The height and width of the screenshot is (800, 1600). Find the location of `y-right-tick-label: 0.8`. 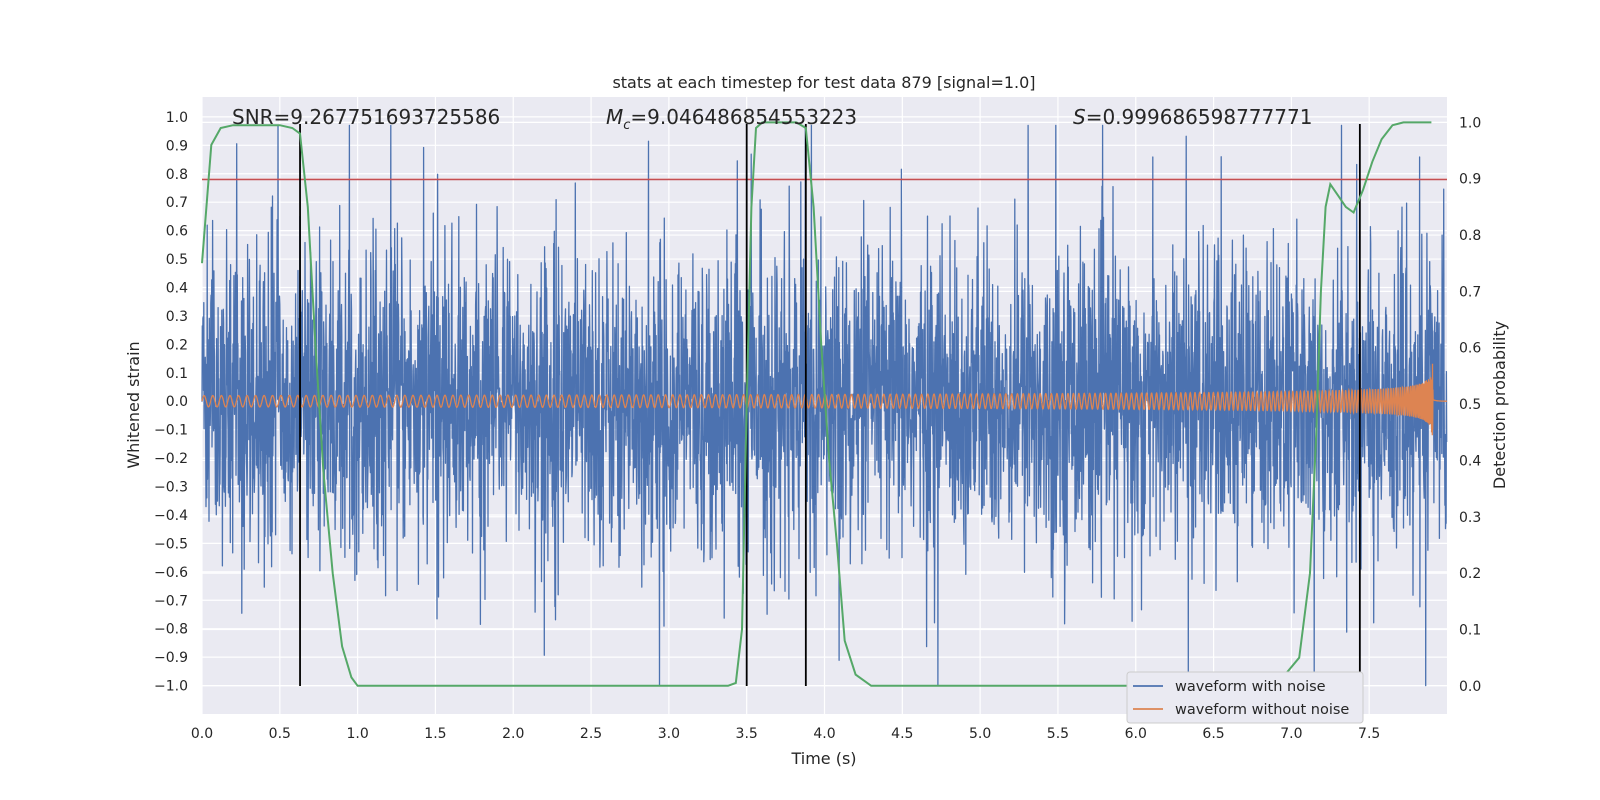

y-right-tick-label: 0.8 is located at coordinates (1470, 236).